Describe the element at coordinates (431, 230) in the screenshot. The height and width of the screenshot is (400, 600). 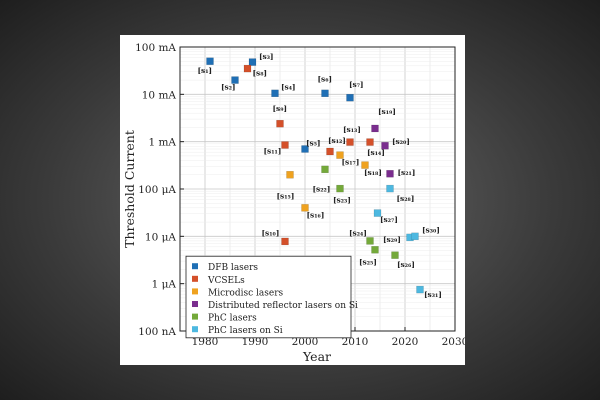
I see `reference-label: [s₃₀]` at that location.